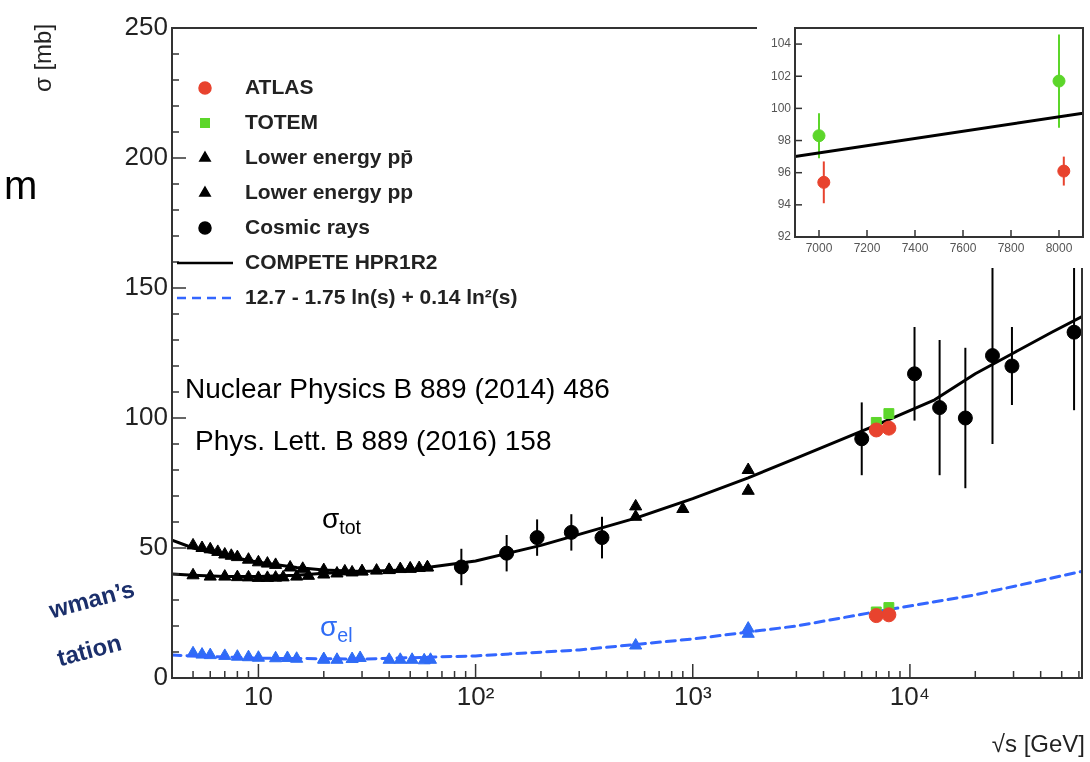 Image resolution: width=1090 pixels, height=762 pixels. What do you see at coordinates (21, 185) in the screenshot?
I see `text: m` at bounding box center [21, 185].